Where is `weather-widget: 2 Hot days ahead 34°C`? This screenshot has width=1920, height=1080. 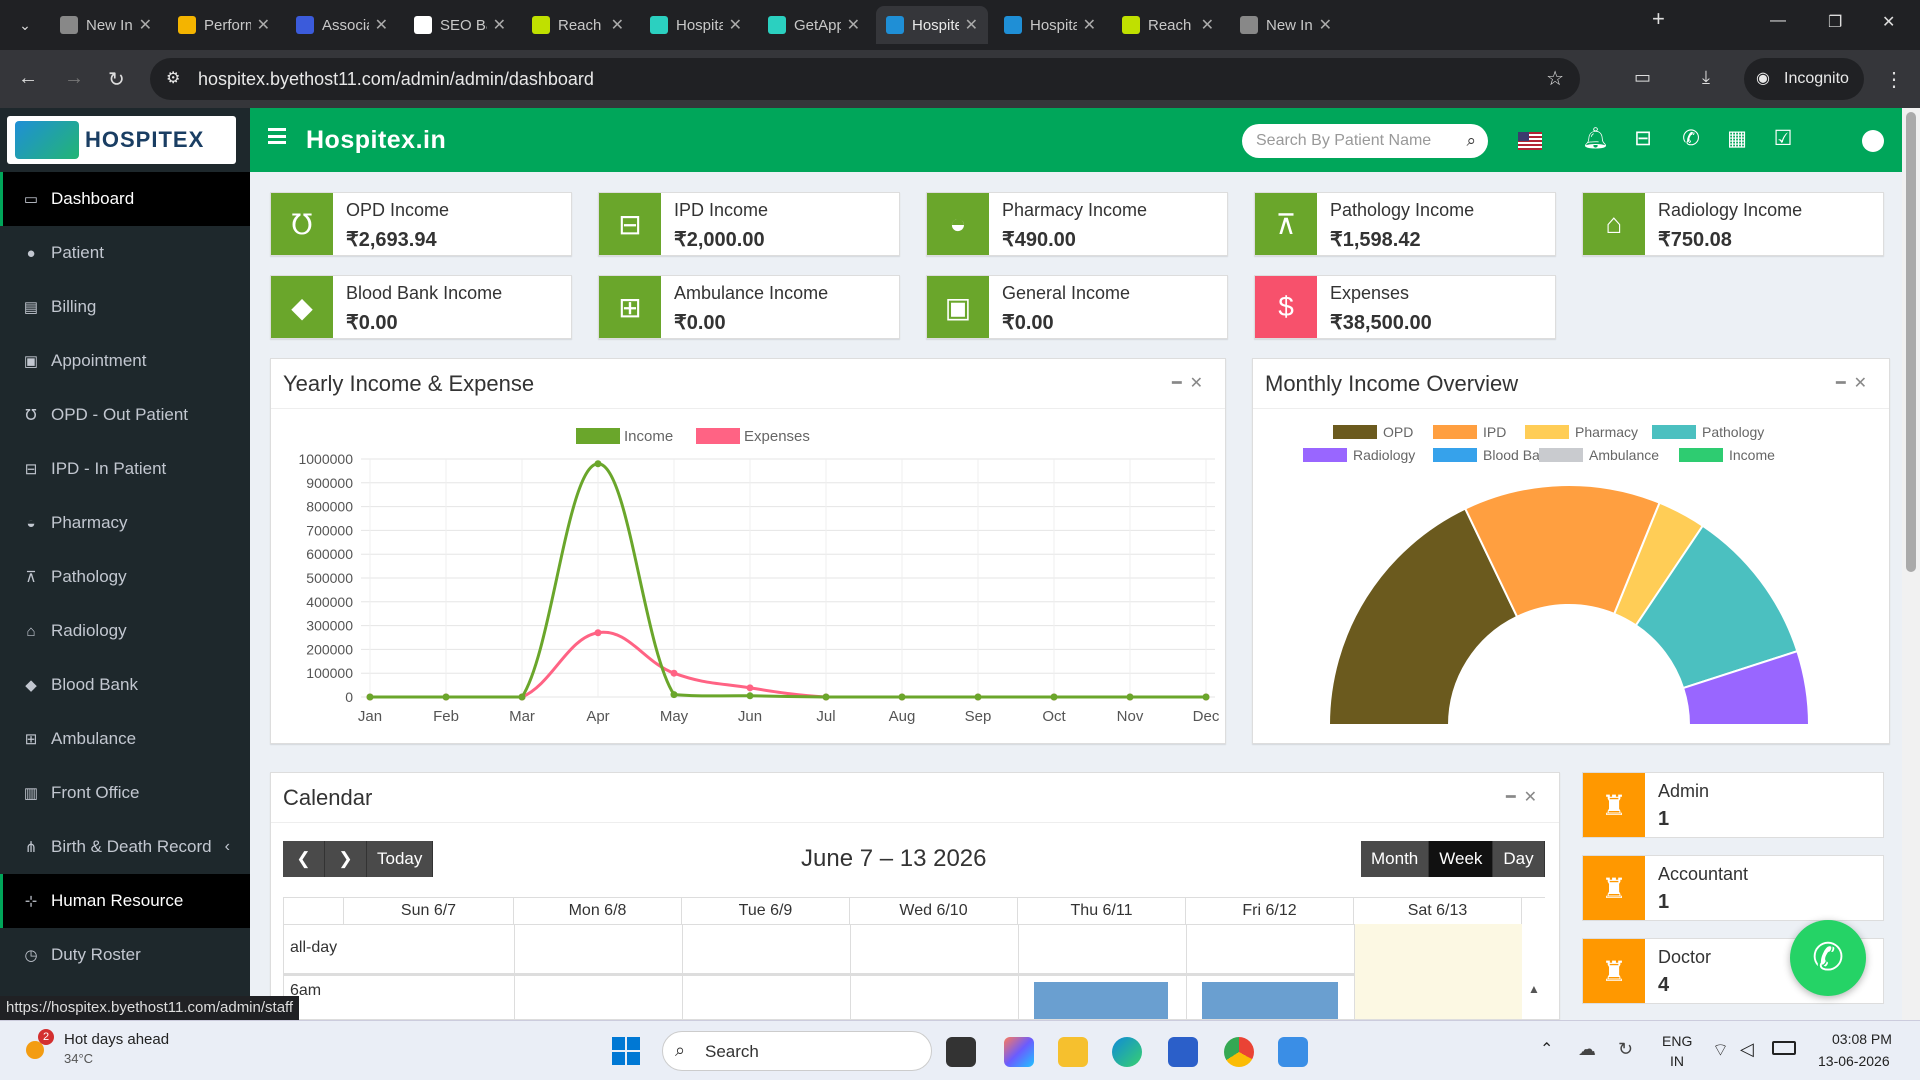
weather-widget: 2 Hot days ahead 34°C is located at coordinates (114, 1051).